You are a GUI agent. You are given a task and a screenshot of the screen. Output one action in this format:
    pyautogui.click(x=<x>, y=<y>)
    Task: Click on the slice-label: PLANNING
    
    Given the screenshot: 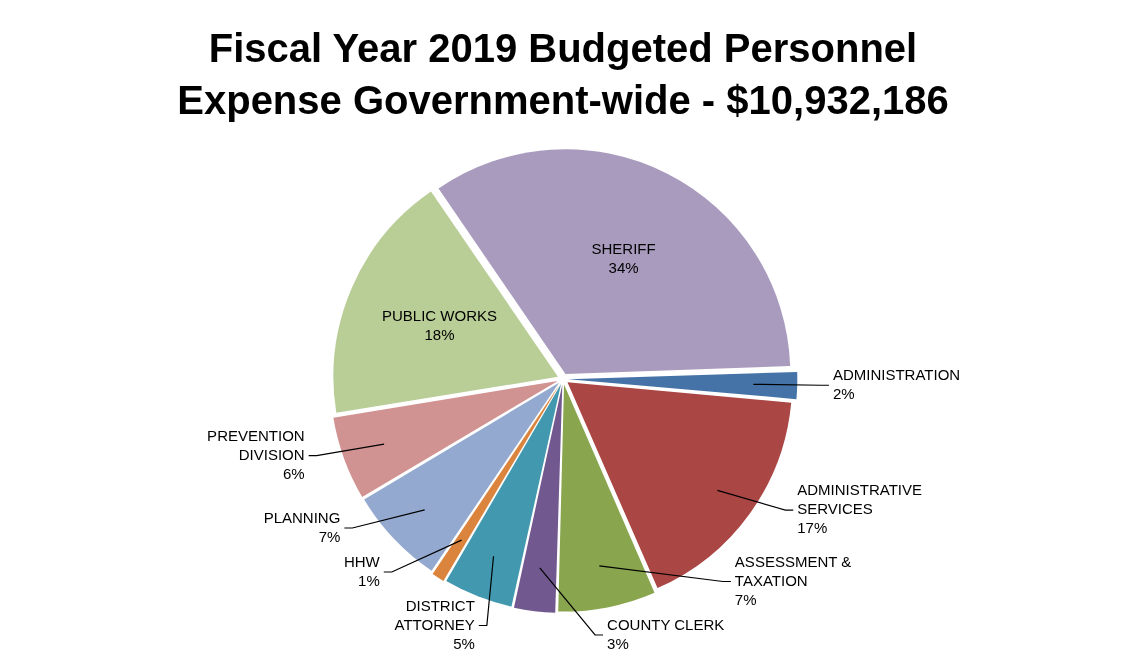 What is the action you would take?
    pyautogui.click(x=302, y=517)
    